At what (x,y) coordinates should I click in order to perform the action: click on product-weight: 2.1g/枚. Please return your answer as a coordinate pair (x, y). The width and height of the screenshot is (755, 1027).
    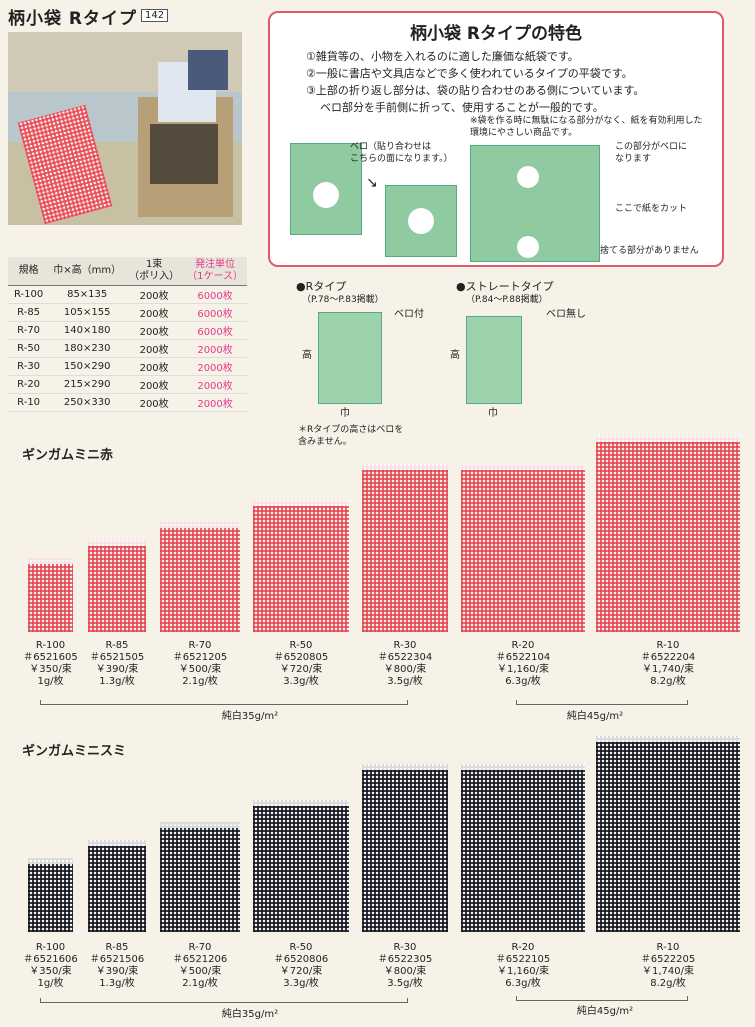
    Looking at the image, I should click on (200, 681).